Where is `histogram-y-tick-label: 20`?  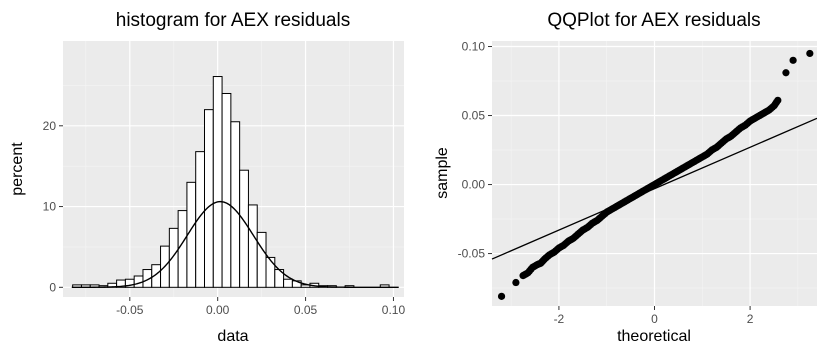 histogram-y-tick-label: 20 is located at coordinates (50, 126).